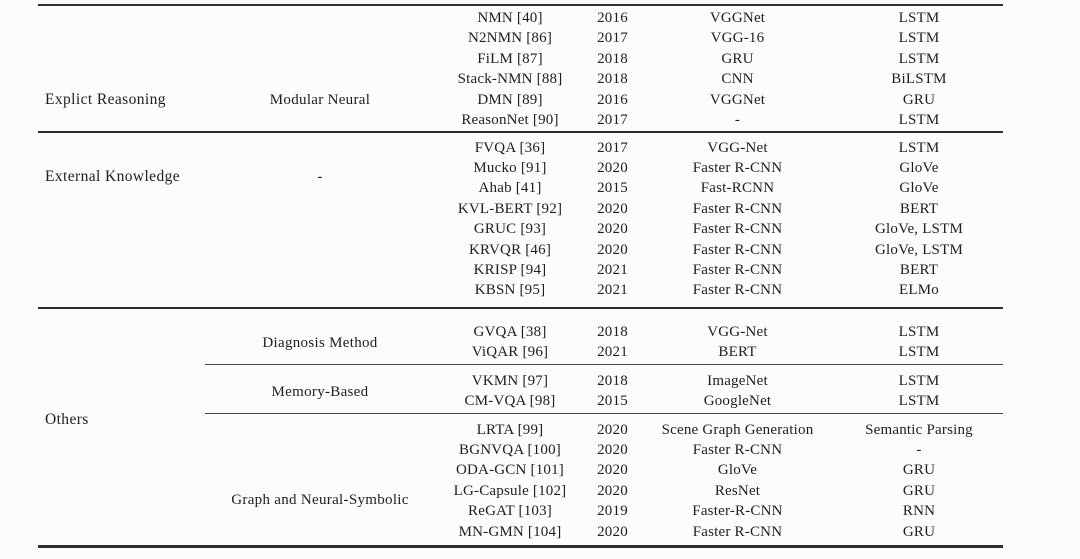 The width and height of the screenshot is (1080, 559). Describe the element at coordinates (320, 392) in the screenshot. I see `subcategory-memory-based: Memory-Based` at that location.